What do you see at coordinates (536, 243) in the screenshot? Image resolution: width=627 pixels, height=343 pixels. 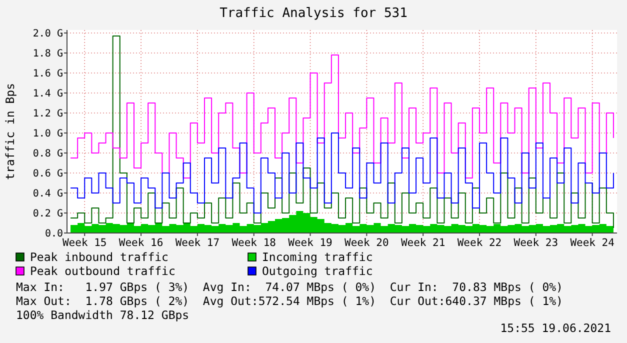 I see `x-tick-label: Week 23` at bounding box center [536, 243].